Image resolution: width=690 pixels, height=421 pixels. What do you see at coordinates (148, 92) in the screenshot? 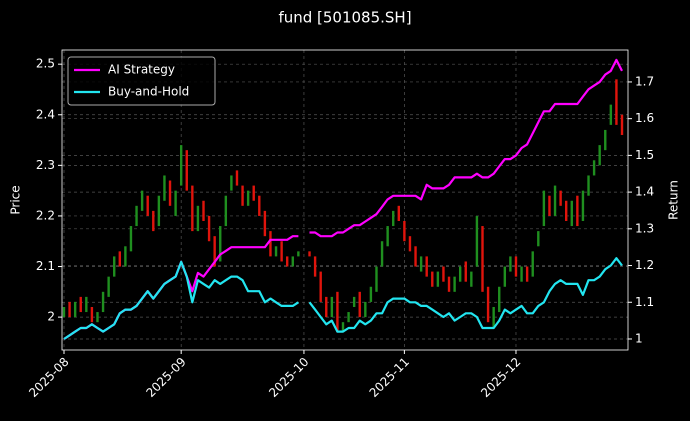
I see `legend-label: Buy-and-Hold` at bounding box center [148, 92].